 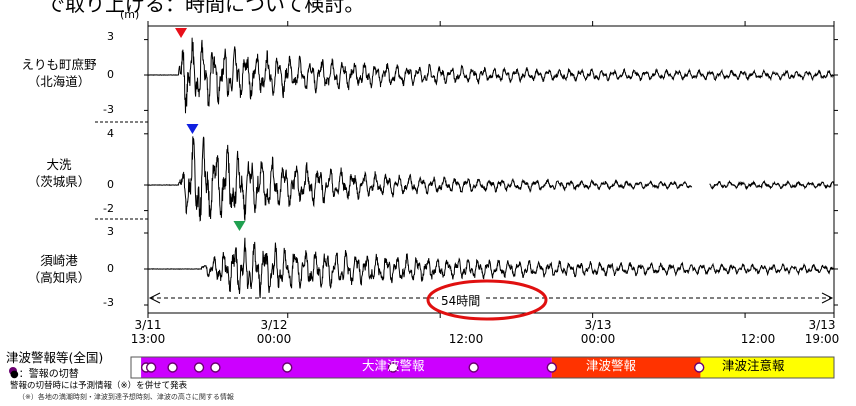 I want to click on station-label-oarai: 大洗 （茨城県）, so click(x=59, y=173).